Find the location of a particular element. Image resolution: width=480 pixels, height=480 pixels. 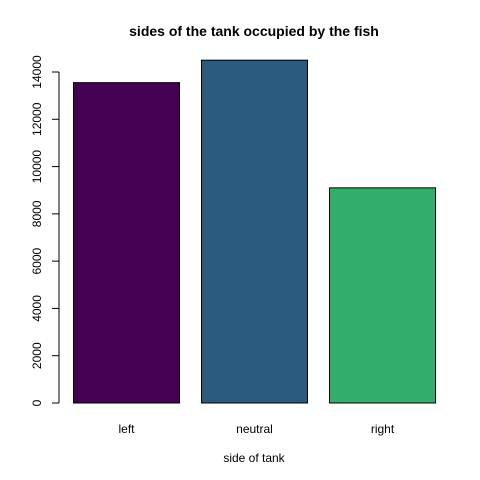

x-tick-label-left: left is located at coordinates (126, 429).